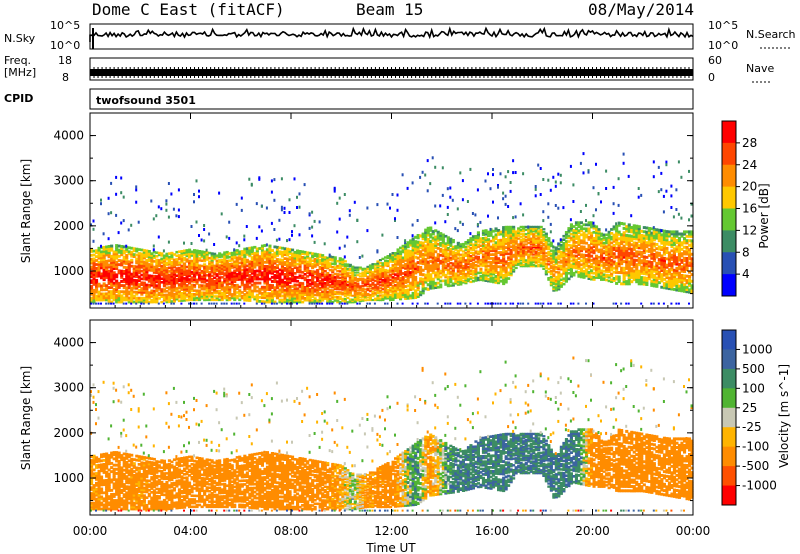 Image resolution: width=800 pixels, height=554 pixels. Describe the element at coordinates (65, 45) in the screenshot. I see `noise-left-tick-low: 10^0` at that location.